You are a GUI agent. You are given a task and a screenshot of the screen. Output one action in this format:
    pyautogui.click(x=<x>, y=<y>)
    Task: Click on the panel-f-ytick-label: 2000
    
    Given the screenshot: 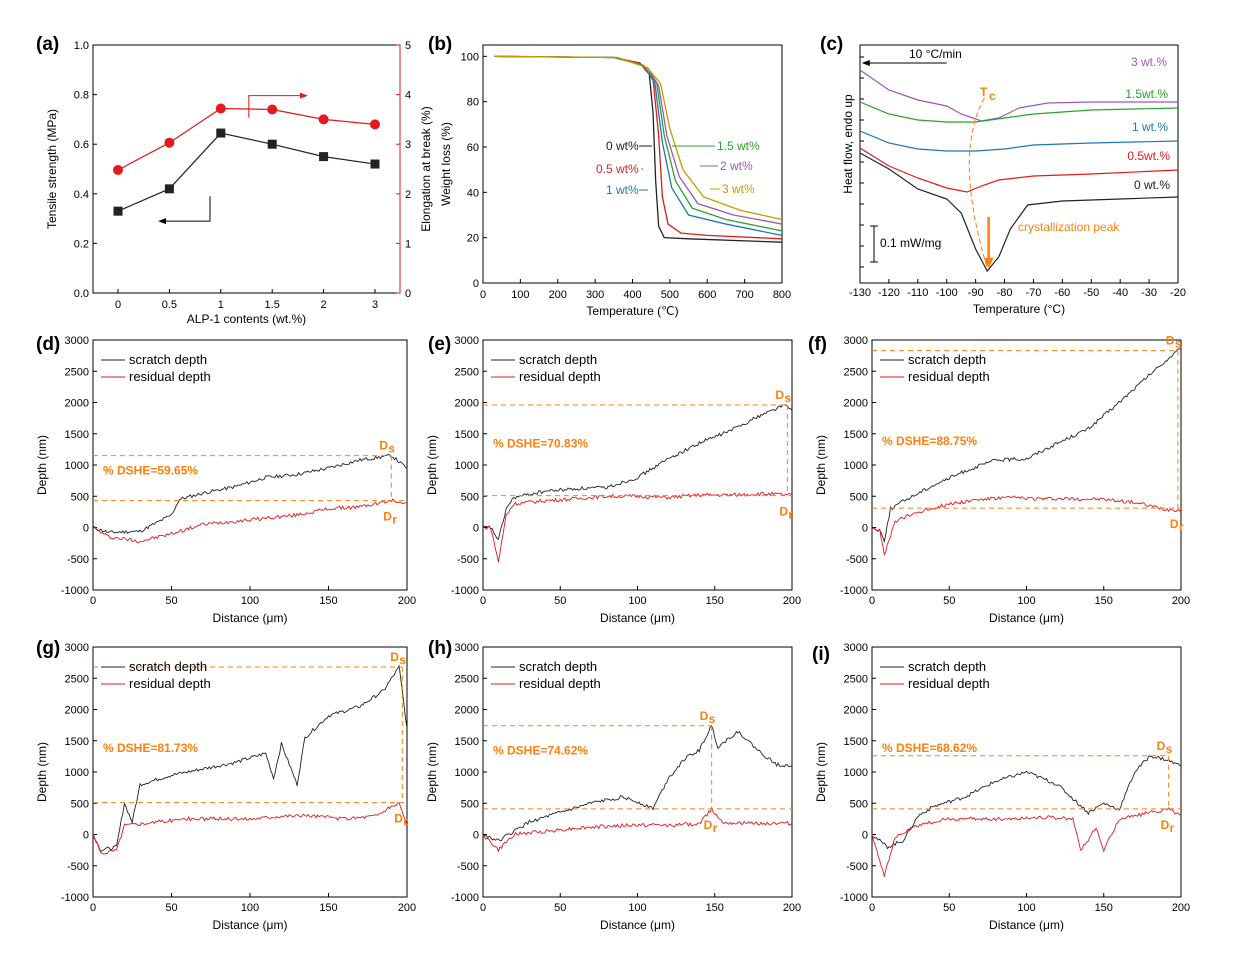 What is the action you would take?
    pyautogui.click(x=856, y=404)
    